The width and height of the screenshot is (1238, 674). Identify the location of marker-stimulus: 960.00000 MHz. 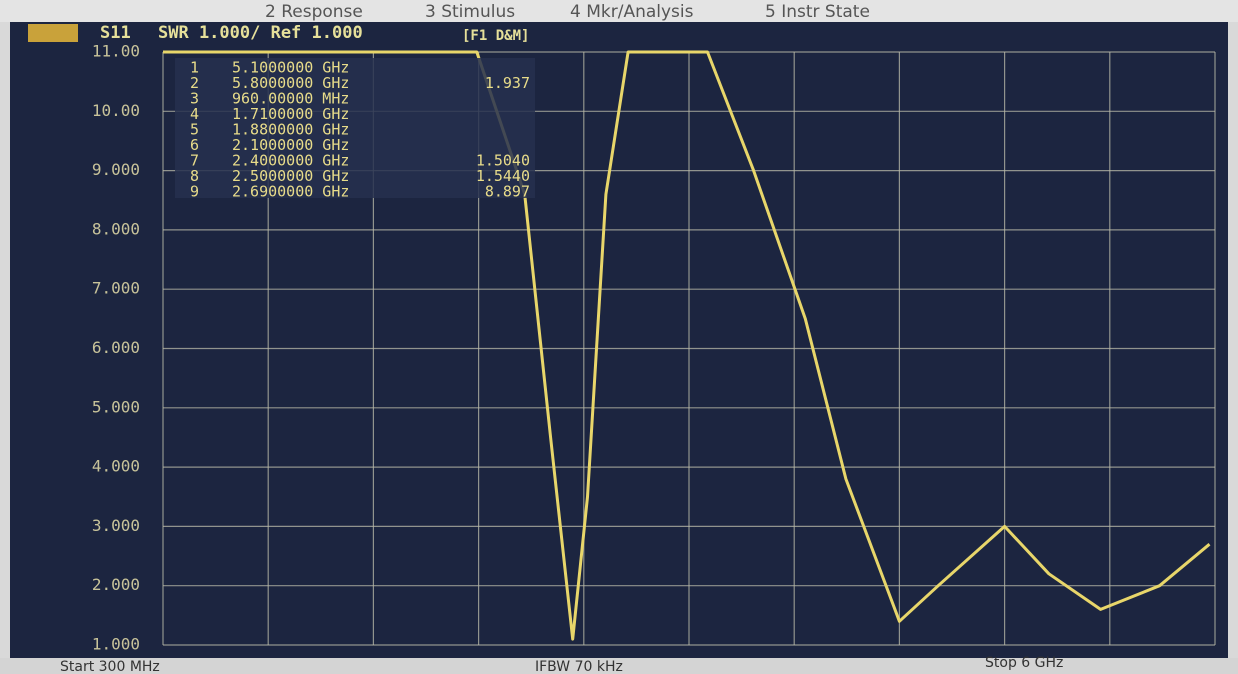
(290, 99).